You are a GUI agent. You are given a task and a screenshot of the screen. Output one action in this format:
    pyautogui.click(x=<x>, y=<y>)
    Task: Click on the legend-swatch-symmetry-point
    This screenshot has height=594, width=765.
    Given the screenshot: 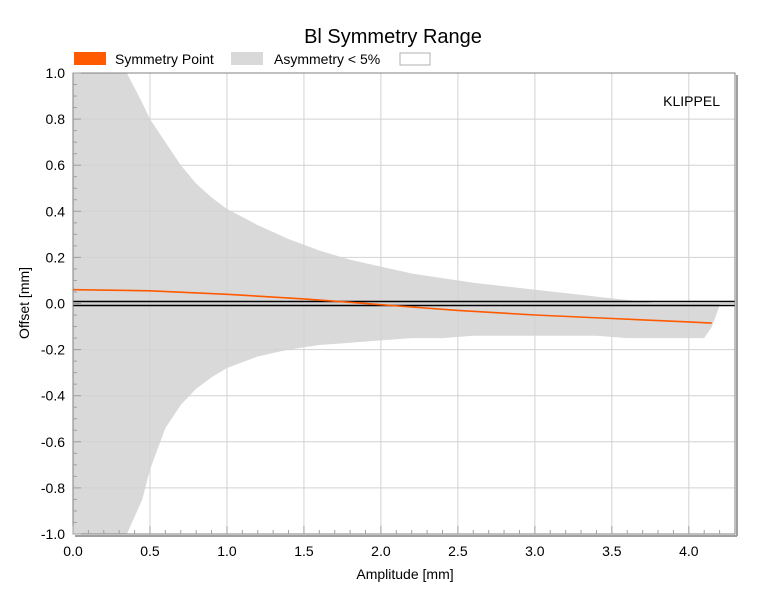 What is the action you would take?
    pyautogui.click(x=90, y=58)
    